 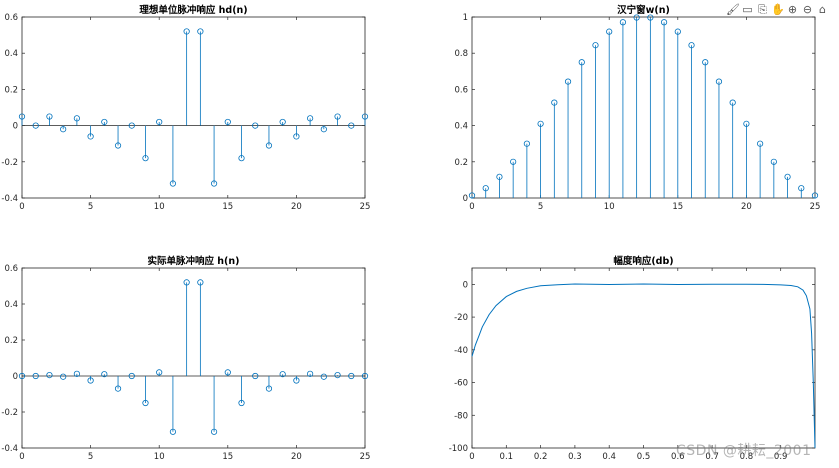 What do you see at coordinates (733, 9) in the screenshot?
I see `brush-icon: 🖌` at bounding box center [733, 9].